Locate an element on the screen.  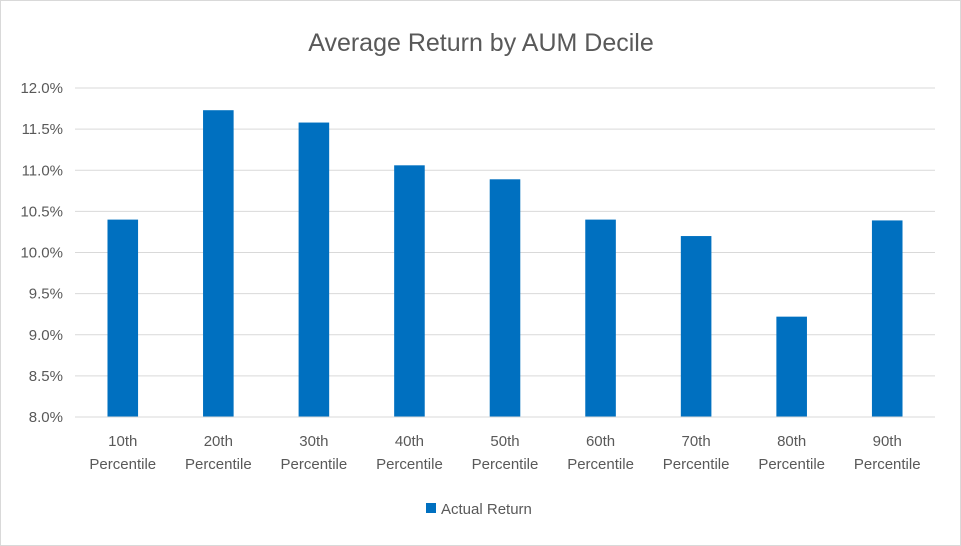
y-tick-label: 8.5% is located at coordinates (46, 376).